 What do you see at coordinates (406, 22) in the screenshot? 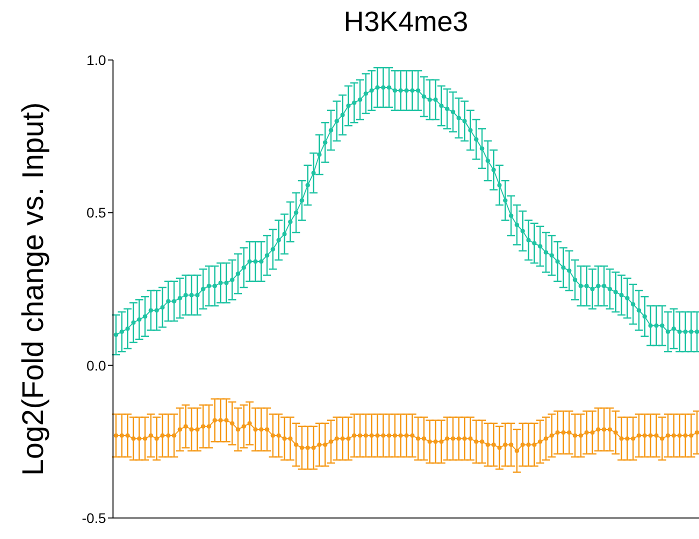
I see `chart-title: H3K4me3` at bounding box center [406, 22].